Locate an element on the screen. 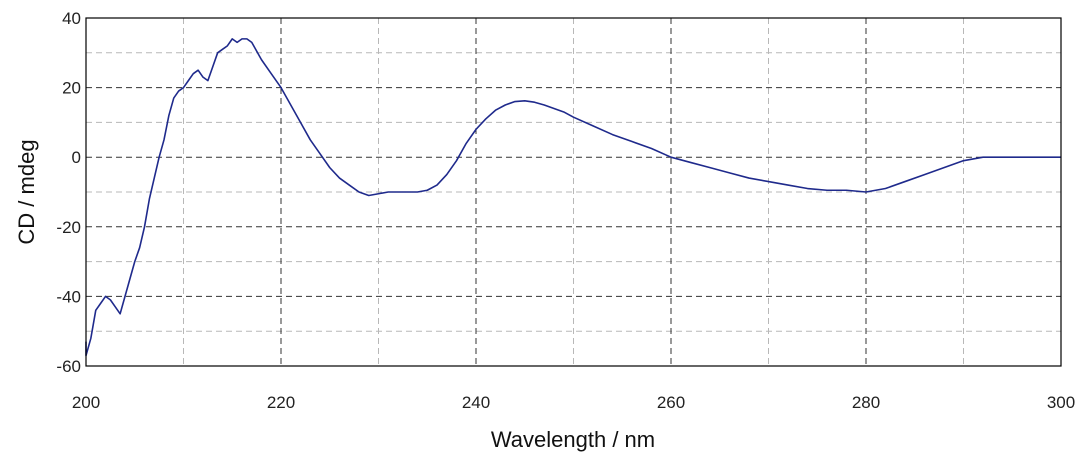 The image size is (1080, 456). x-tick-label: 260 is located at coordinates (671, 402).